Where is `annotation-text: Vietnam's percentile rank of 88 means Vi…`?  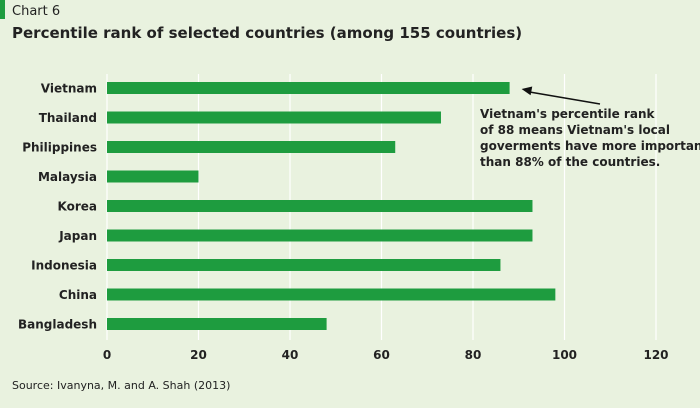
annotation-text: Vietnam's percentile rank of 88 means Vi… is located at coordinates (590, 138).